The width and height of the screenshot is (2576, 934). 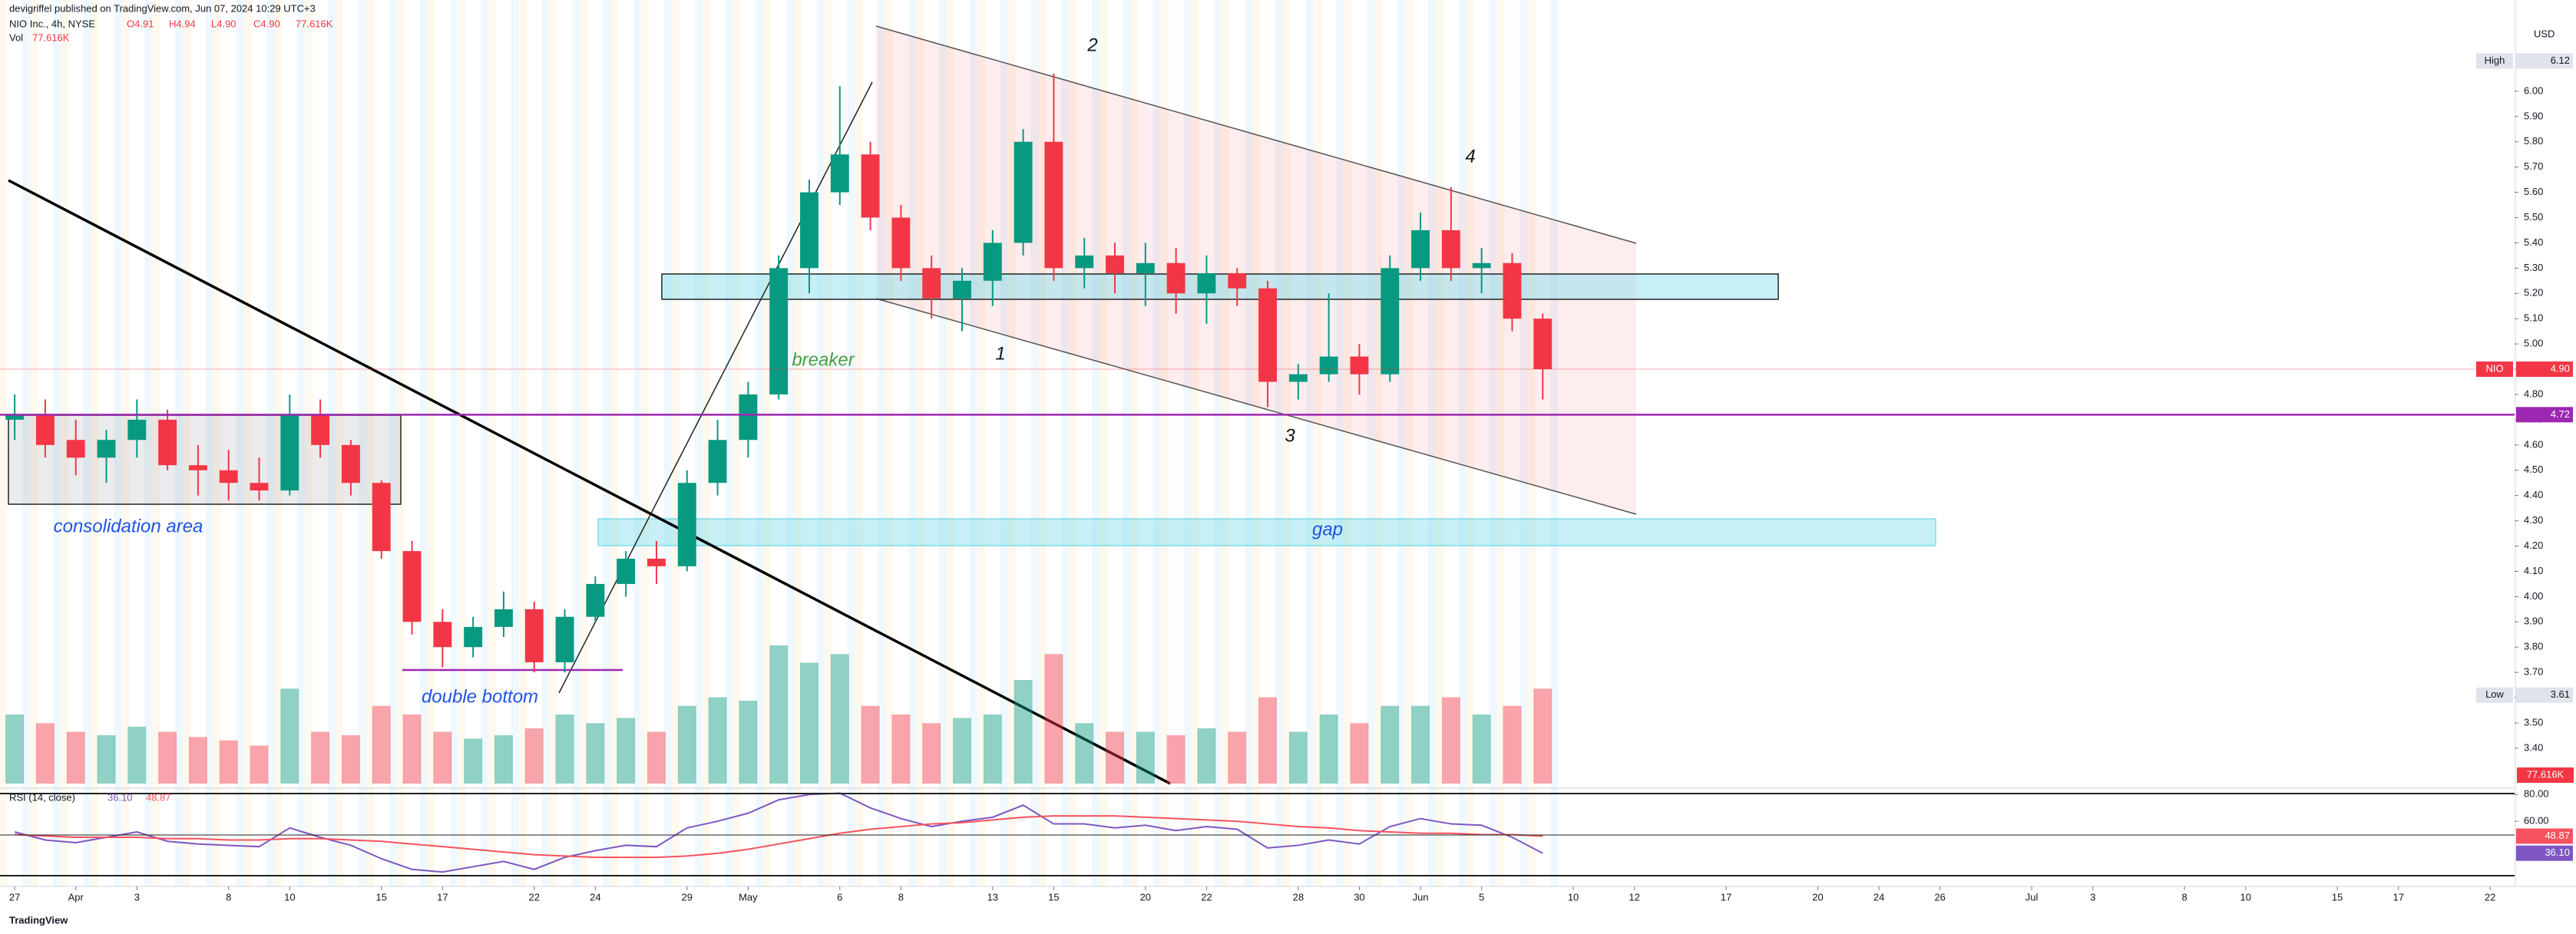 What do you see at coordinates (42, 797) in the screenshot?
I see `rsi-legend: RSI (14, close)` at bounding box center [42, 797].